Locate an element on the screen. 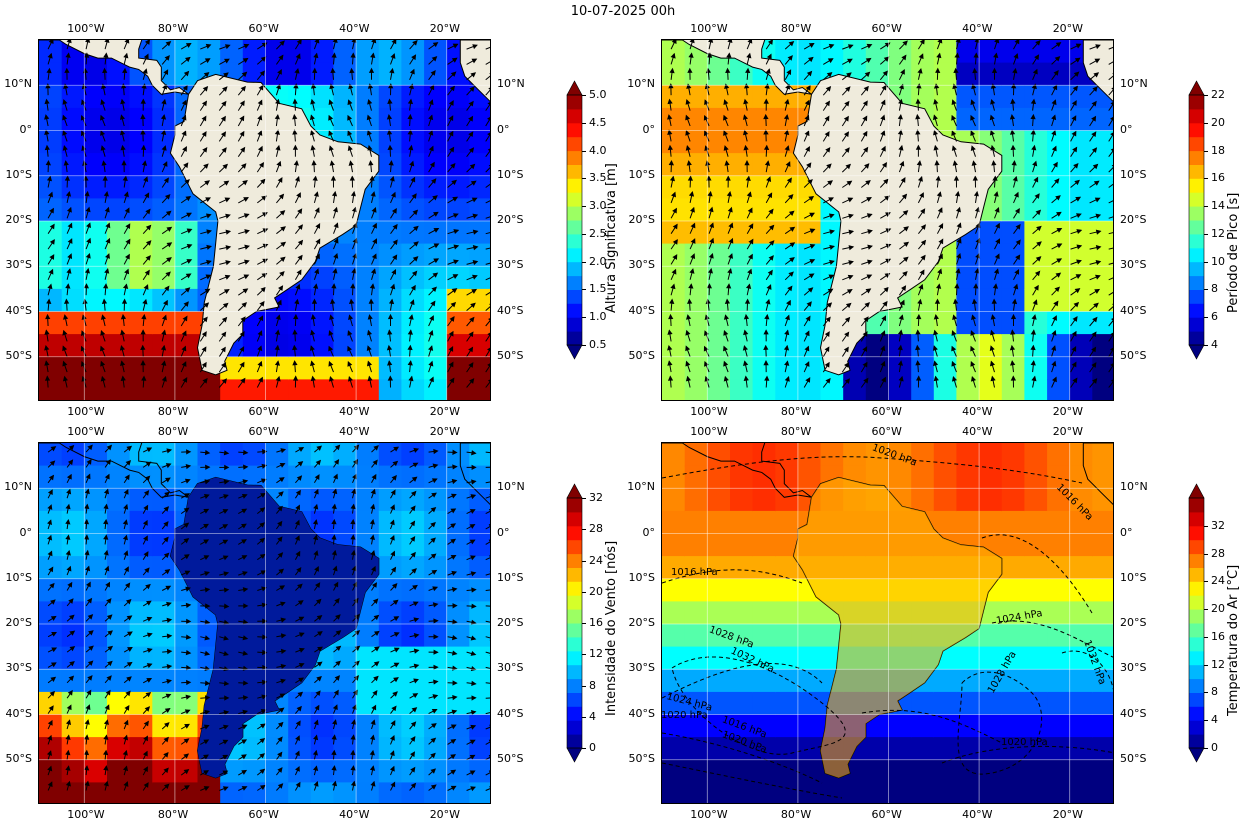  colorbar-tick-label: 24 is located at coordinates (592, 560).